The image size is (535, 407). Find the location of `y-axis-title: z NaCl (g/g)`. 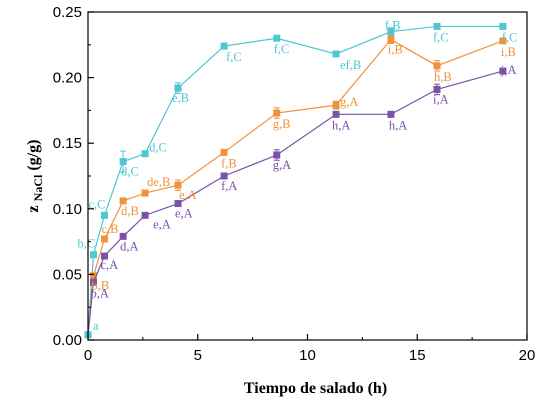

y-axis-title: z NaCl (g/g) is located at coordinates (35, 176).